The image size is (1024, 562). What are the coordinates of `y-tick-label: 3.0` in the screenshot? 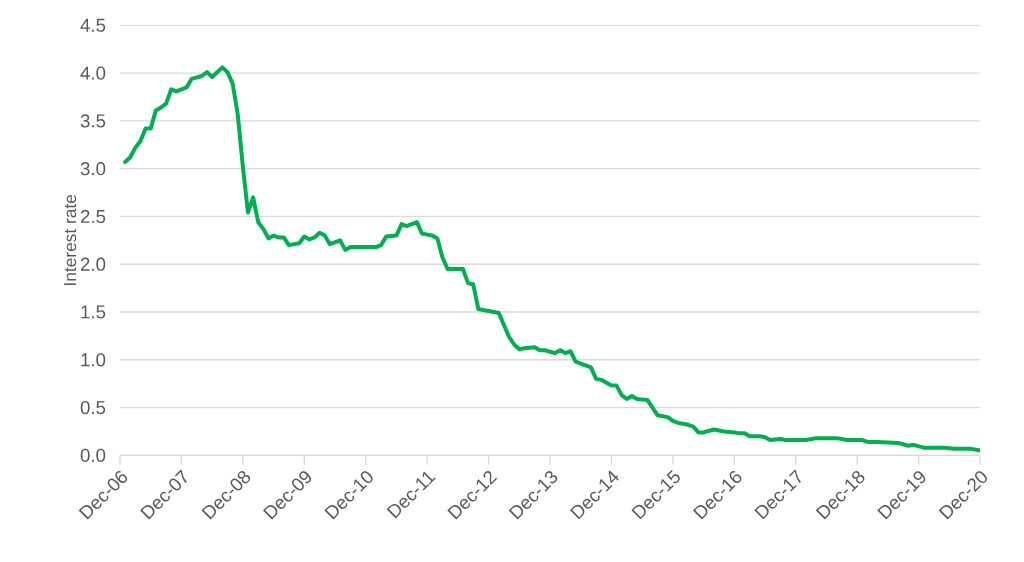 It's located at (93, 169).